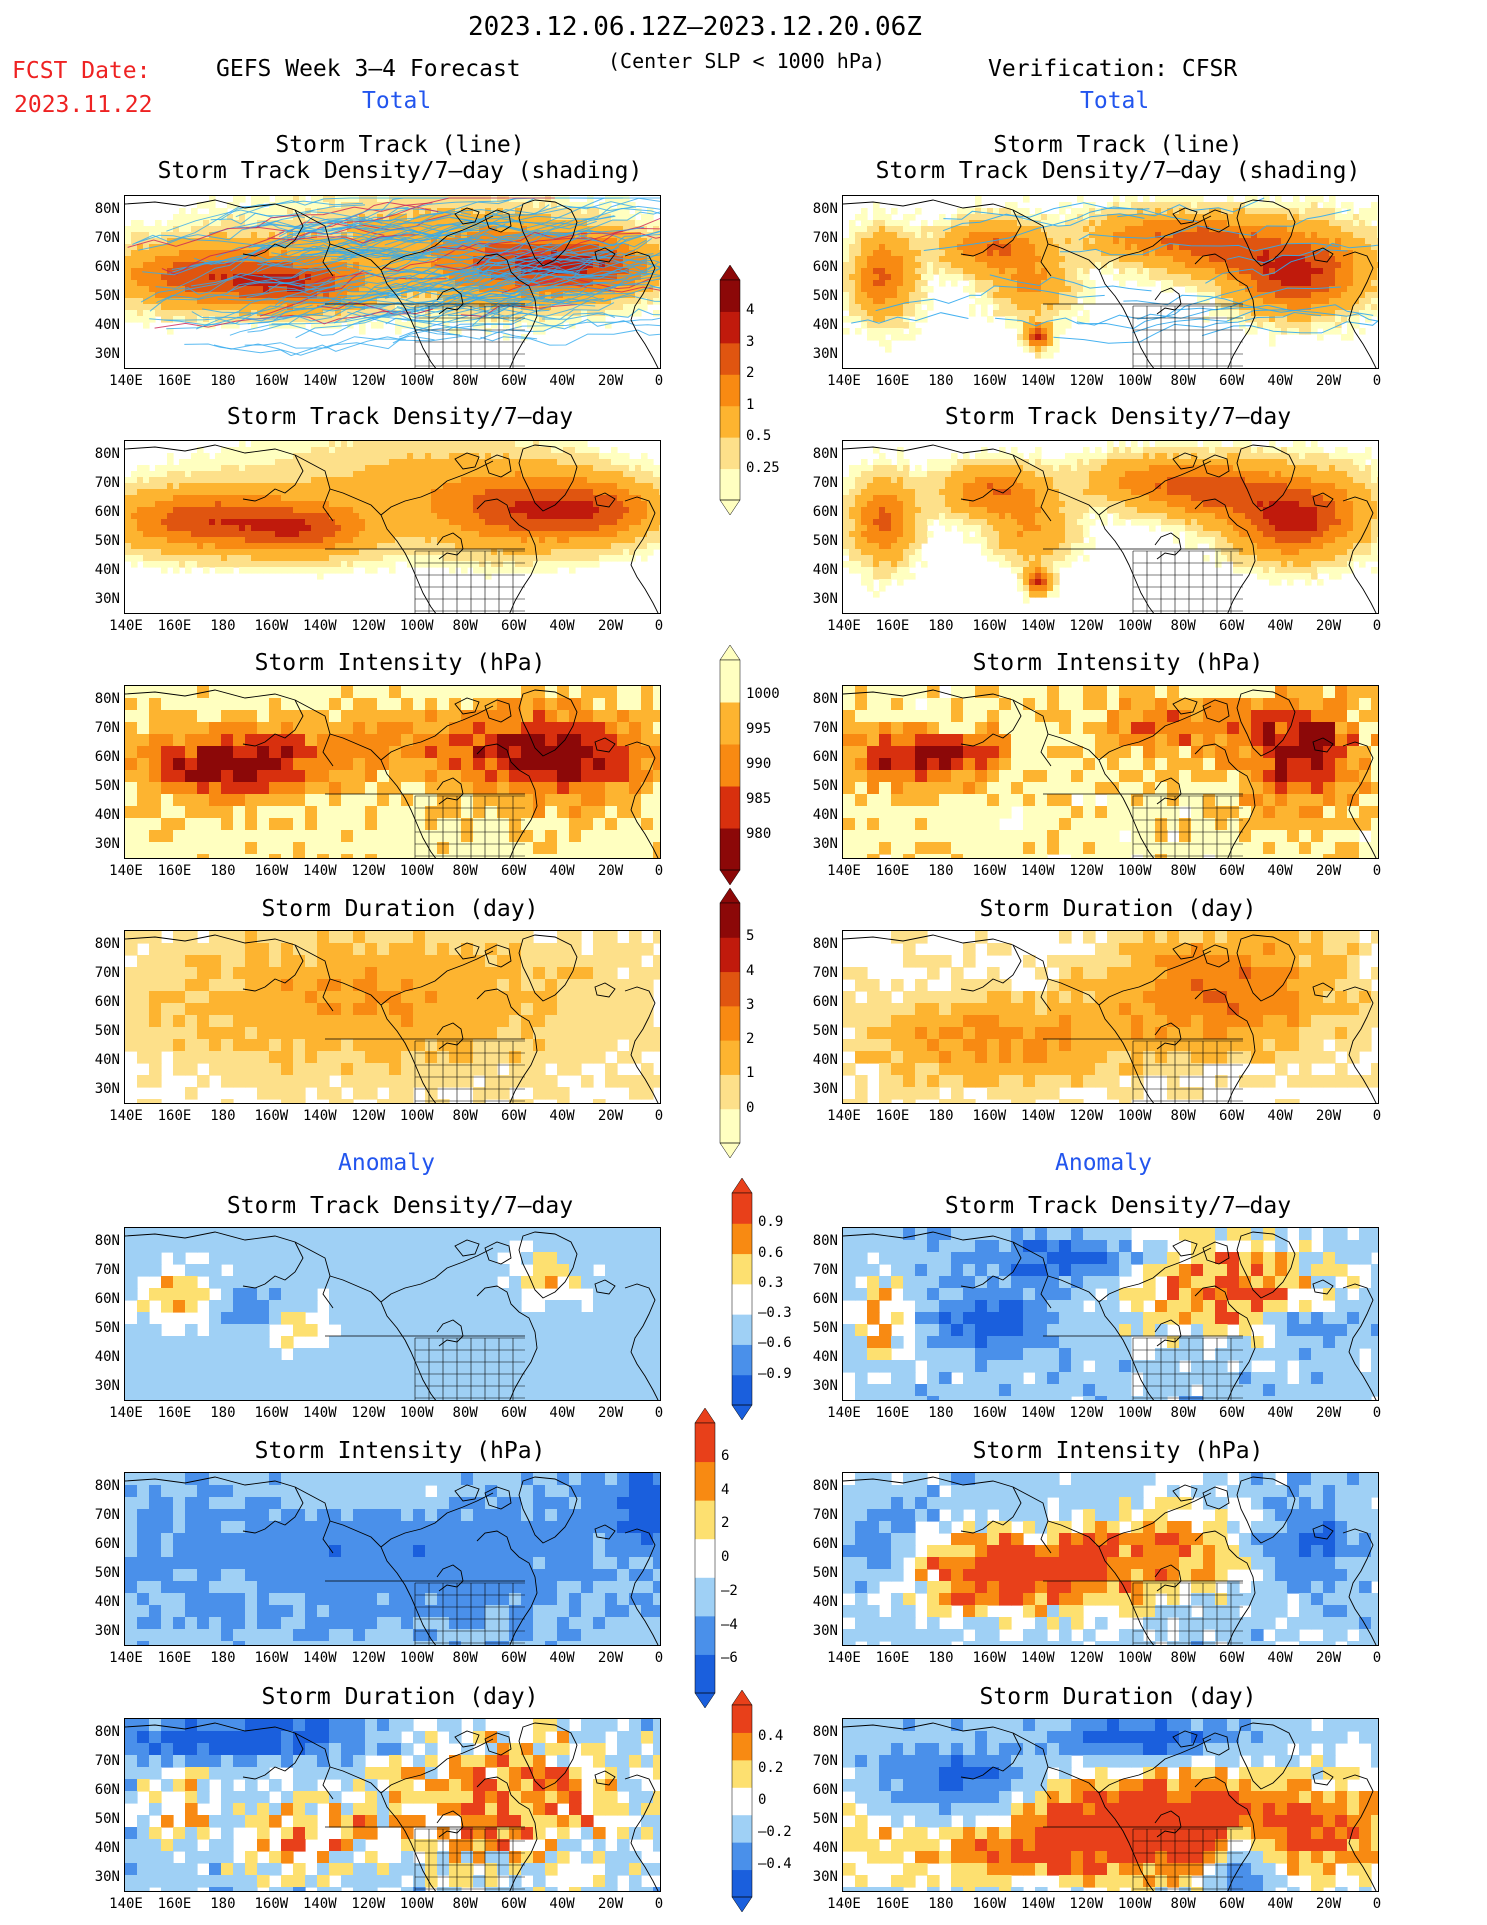  I want to click on verification-title: Verification: CFSR, so click(1113, 69).